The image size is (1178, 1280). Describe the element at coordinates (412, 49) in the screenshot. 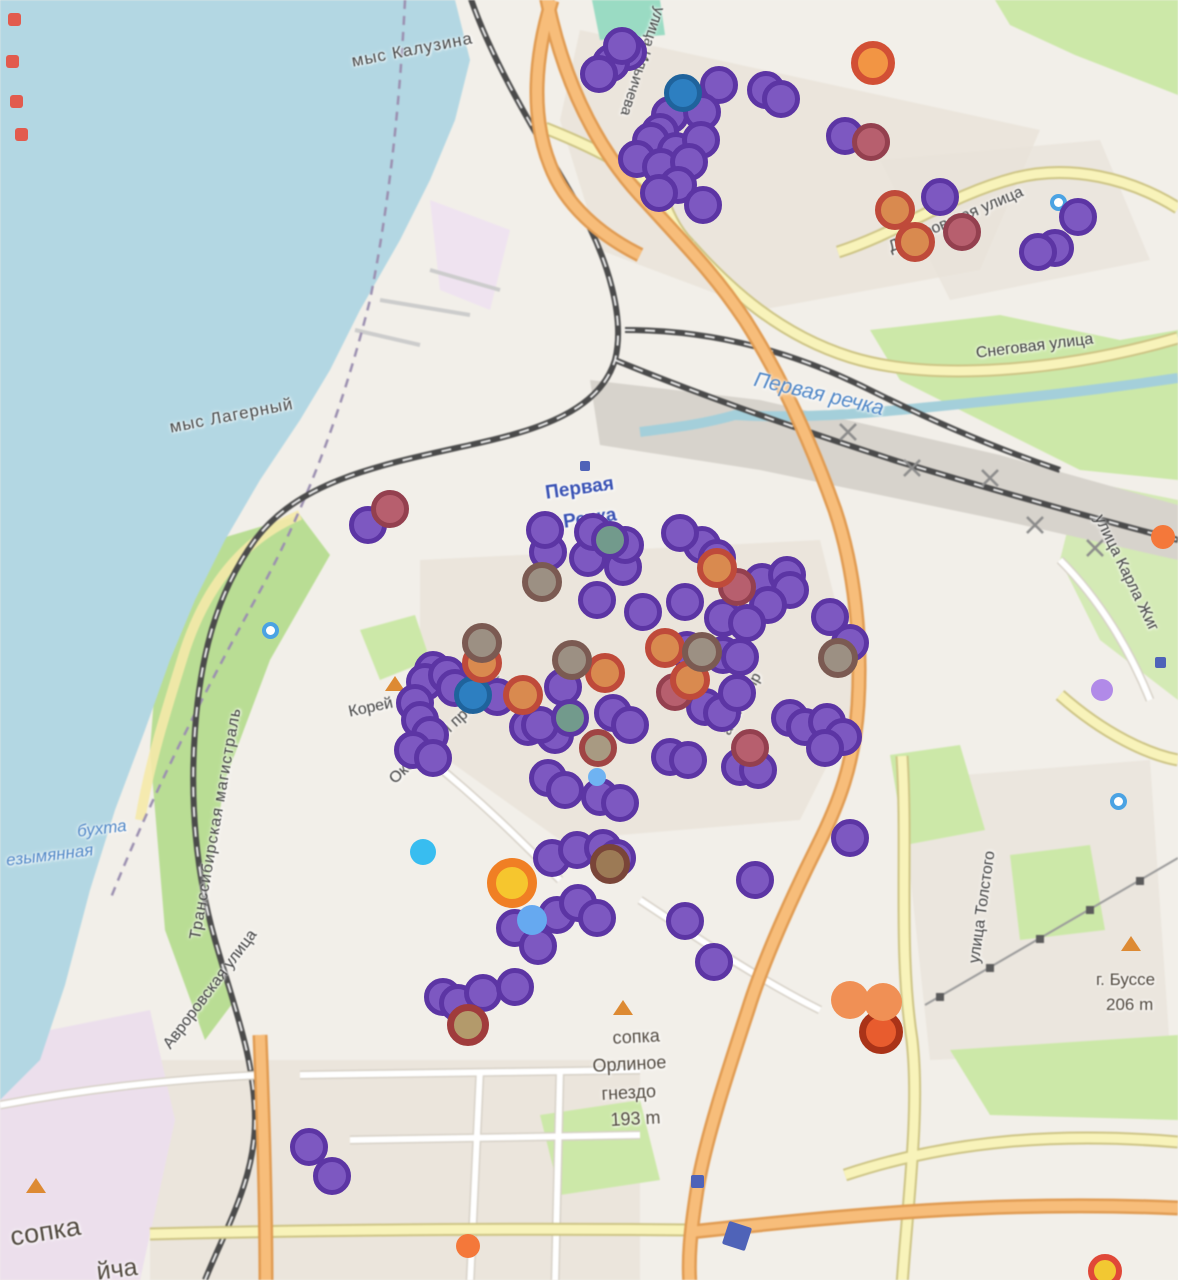

I see `map-label-place: мыс Калузина` at that location.